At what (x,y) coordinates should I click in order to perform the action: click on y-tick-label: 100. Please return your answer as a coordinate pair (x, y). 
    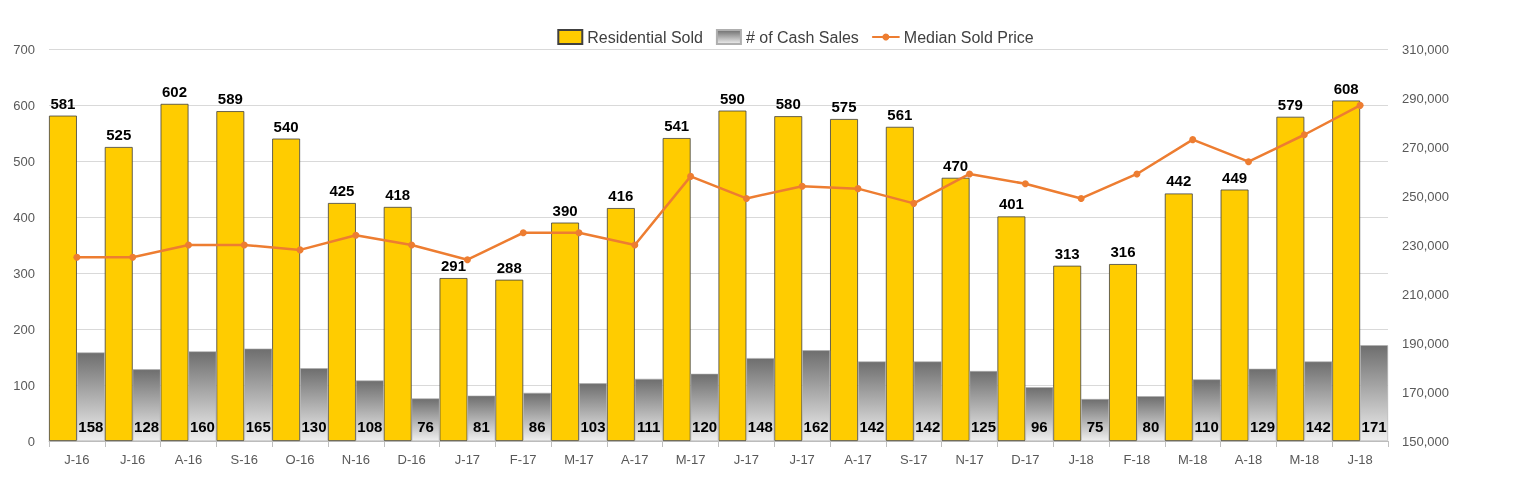
    Looking at the image, I should click on (24, 385).